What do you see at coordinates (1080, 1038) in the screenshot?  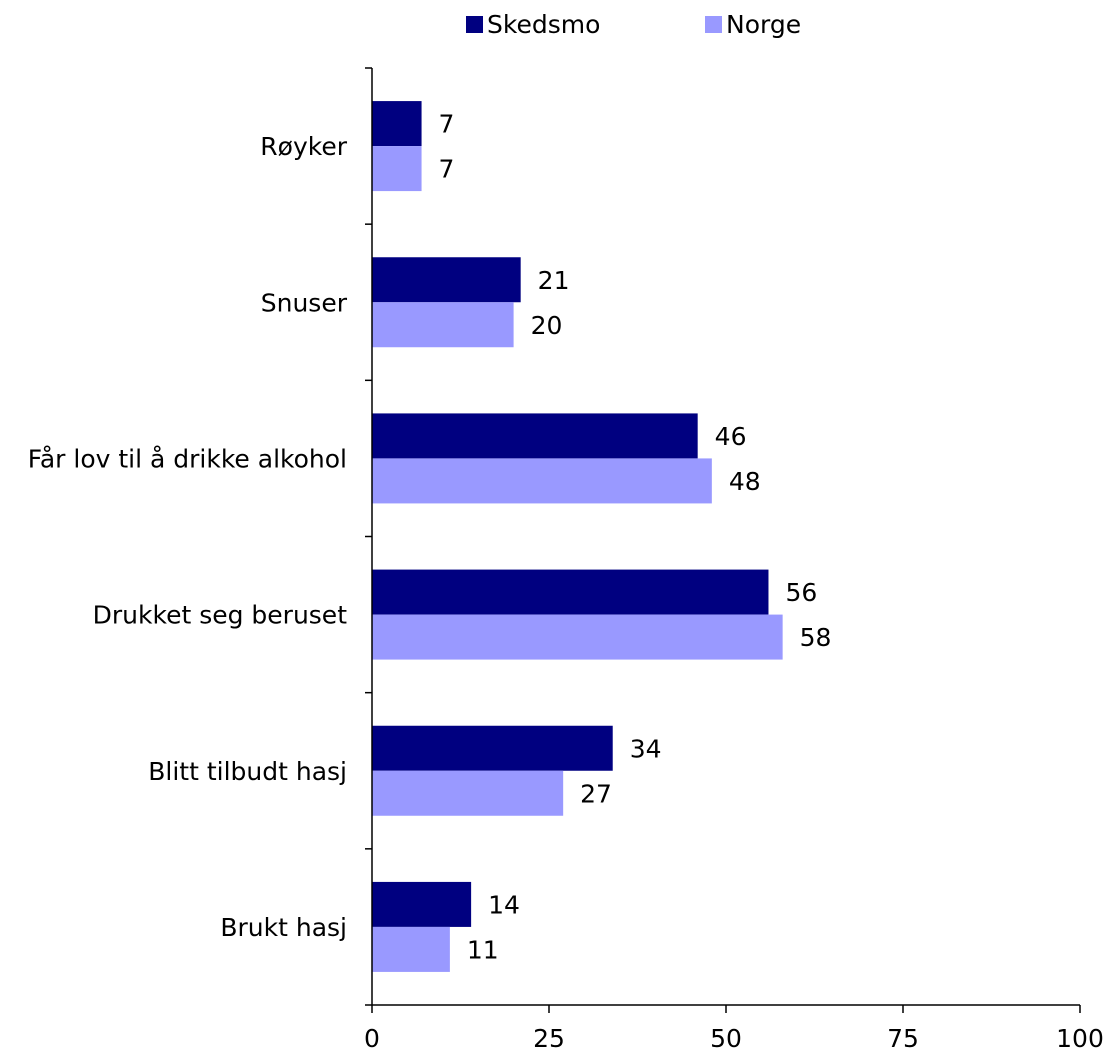 I see `x-tick-label: 100` at bounding box center [1080, 1038].